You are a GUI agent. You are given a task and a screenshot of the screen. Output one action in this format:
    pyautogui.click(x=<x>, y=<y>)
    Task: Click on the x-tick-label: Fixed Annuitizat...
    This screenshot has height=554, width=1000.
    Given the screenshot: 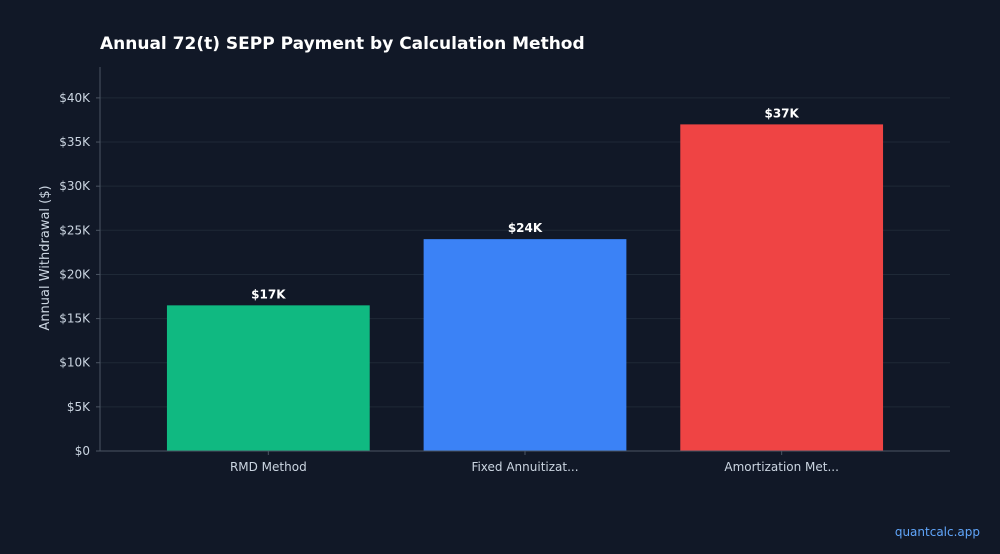 What is the action you would take?
    pyautogui.click(x=524, y=467)
    